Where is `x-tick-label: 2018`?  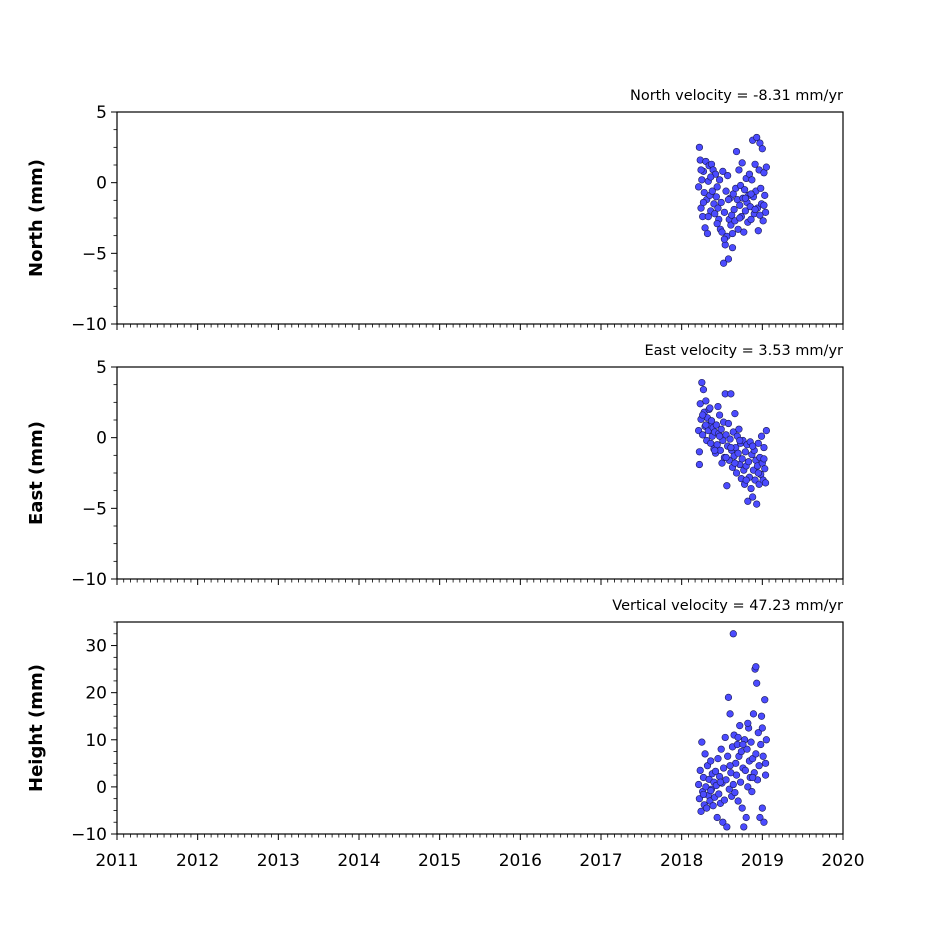
x-tick-label: 2018 is located at coordinates (681, 861).